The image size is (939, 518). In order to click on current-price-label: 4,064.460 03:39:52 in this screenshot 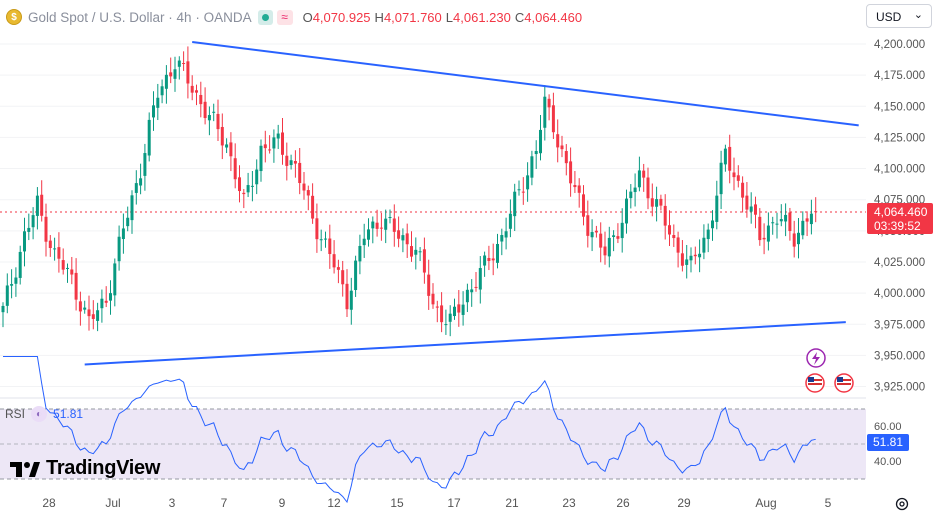, I will do `click(900, 218)`.